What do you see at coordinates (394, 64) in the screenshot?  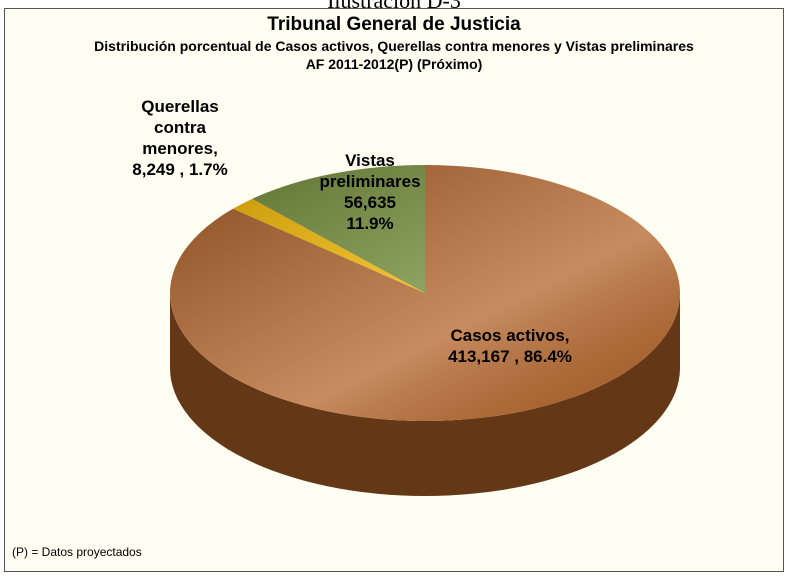 I see `chart-subtitle: AF 2011-2012(P) (Próximo)` at bounding box center [394, 64].